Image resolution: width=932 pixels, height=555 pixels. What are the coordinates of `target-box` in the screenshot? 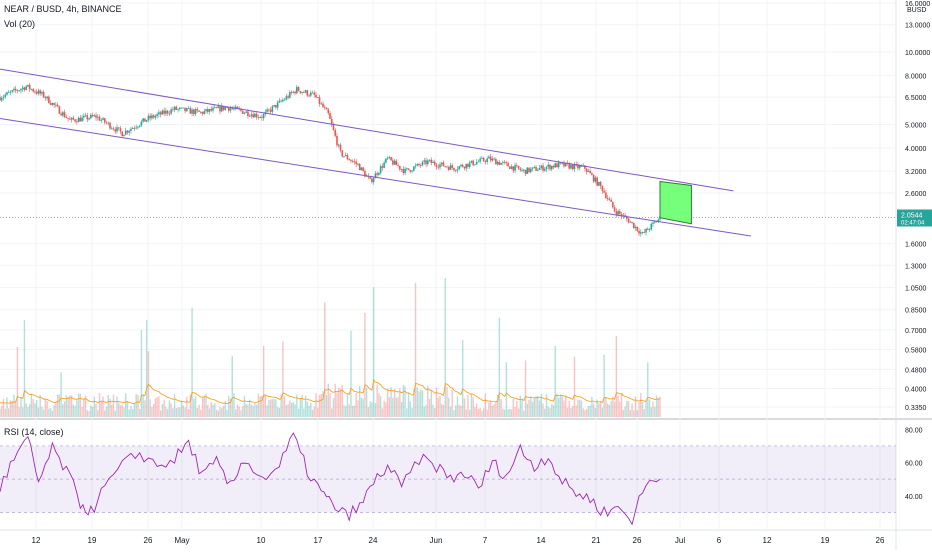 It's located at (675, 202).